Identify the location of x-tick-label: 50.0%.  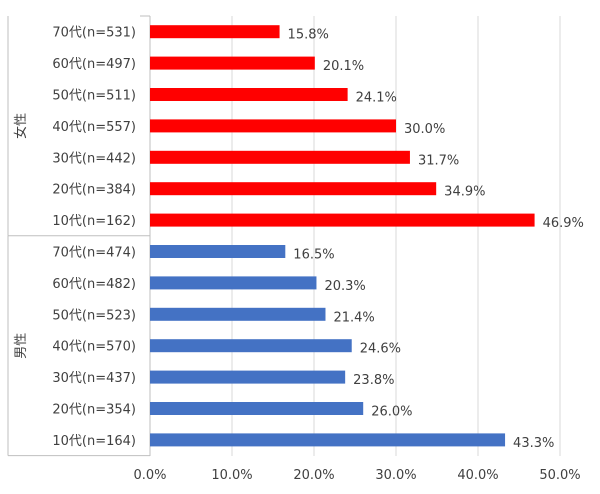
(559, 475).